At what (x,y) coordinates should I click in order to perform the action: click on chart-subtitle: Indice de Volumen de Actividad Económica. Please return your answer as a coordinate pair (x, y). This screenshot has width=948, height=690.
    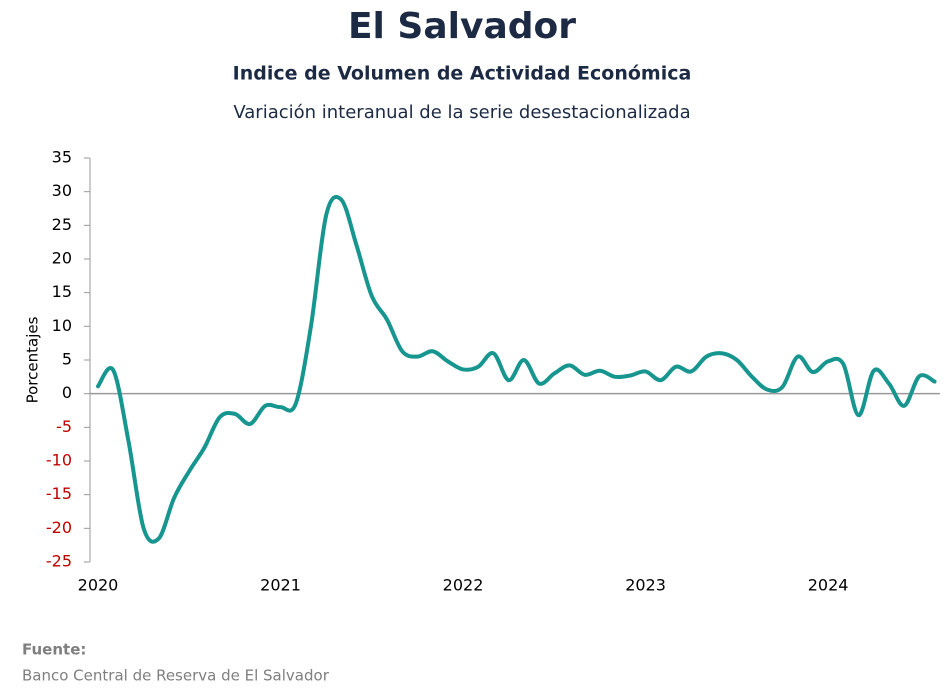
    Looking at the image, I should click on (462, 74).